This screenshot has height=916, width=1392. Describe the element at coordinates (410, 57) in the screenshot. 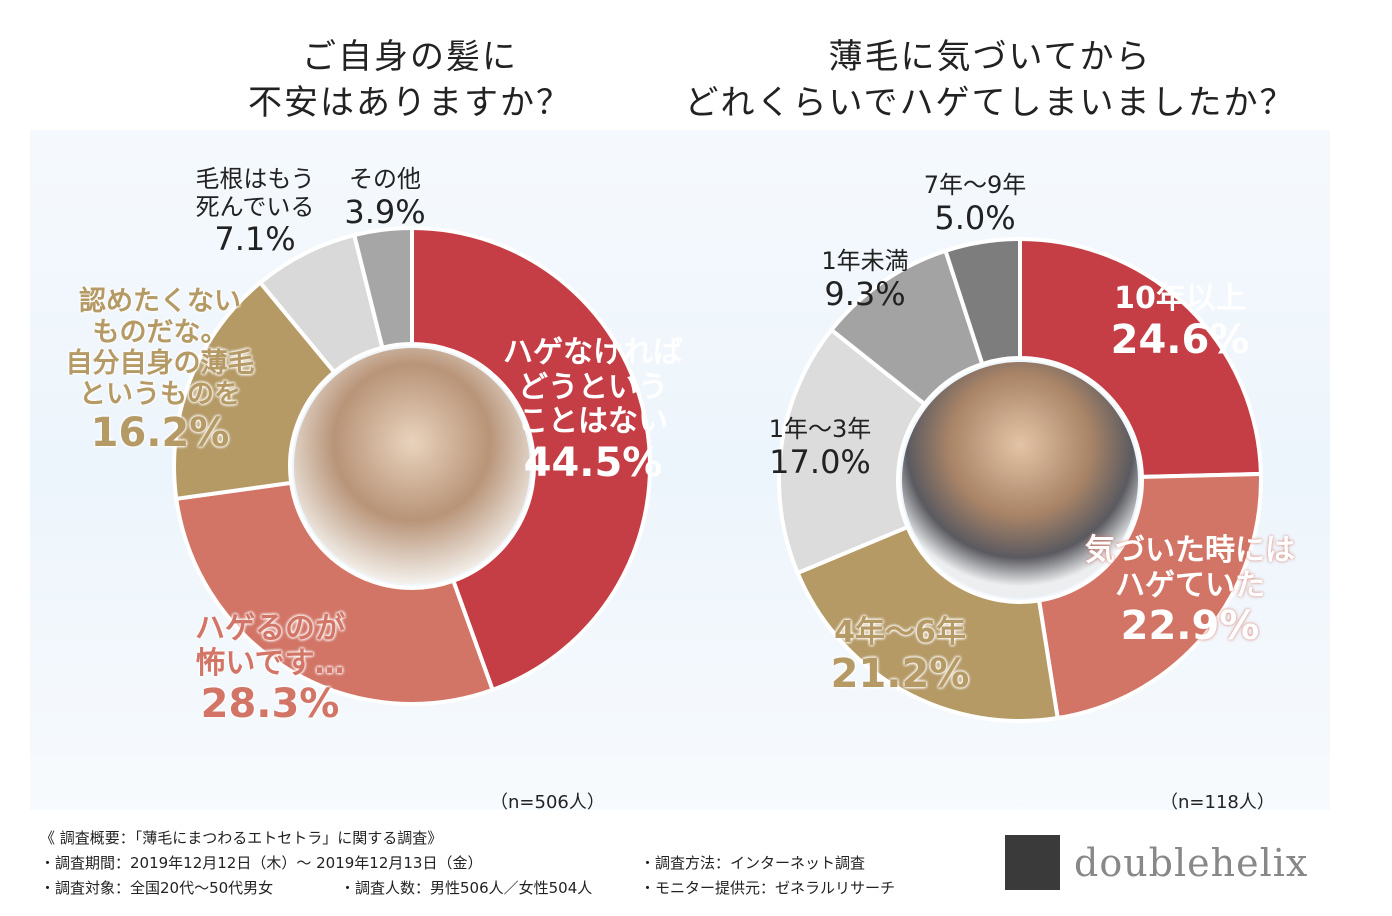

I see `title-line: ご自身の髪に` at that location.